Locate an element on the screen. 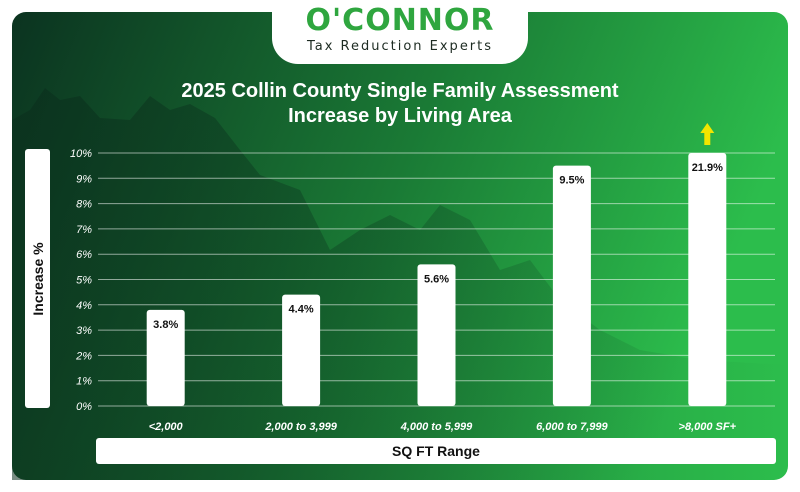  x-tick-label: >8,000 SF+ is located at coordinates (708, 427).